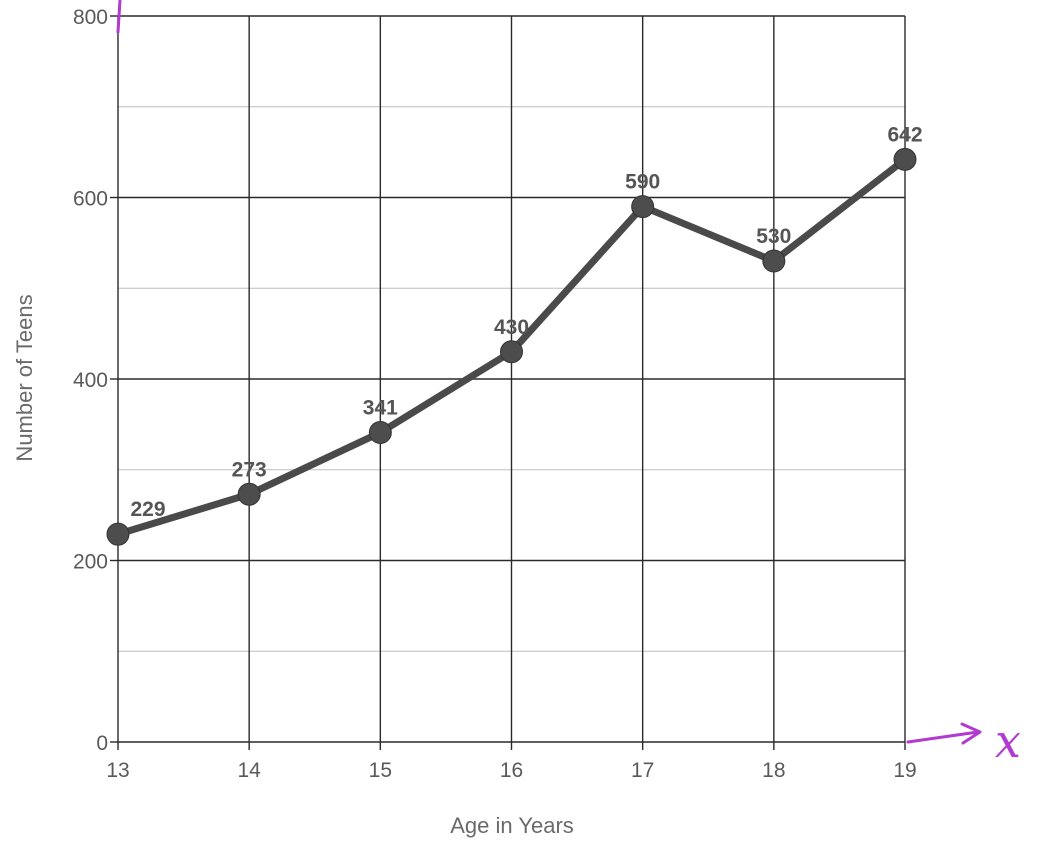  I want to click on data-label: 430, so click(511, 327).